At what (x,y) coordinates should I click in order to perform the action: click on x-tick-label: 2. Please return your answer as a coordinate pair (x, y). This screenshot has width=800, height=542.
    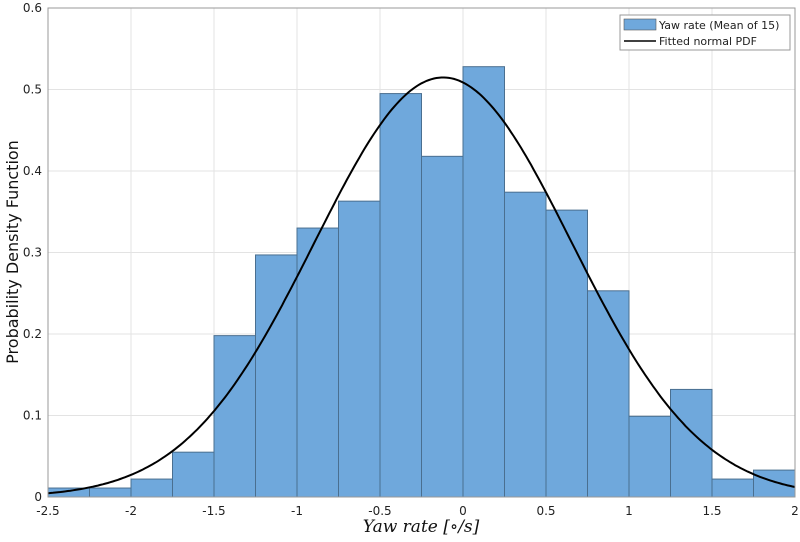
    Looking at the image, I should click on (795, 511).